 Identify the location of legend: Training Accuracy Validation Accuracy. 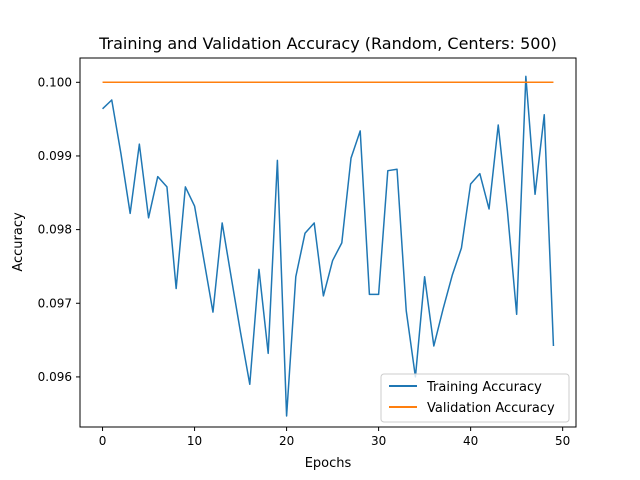
(475, 398).